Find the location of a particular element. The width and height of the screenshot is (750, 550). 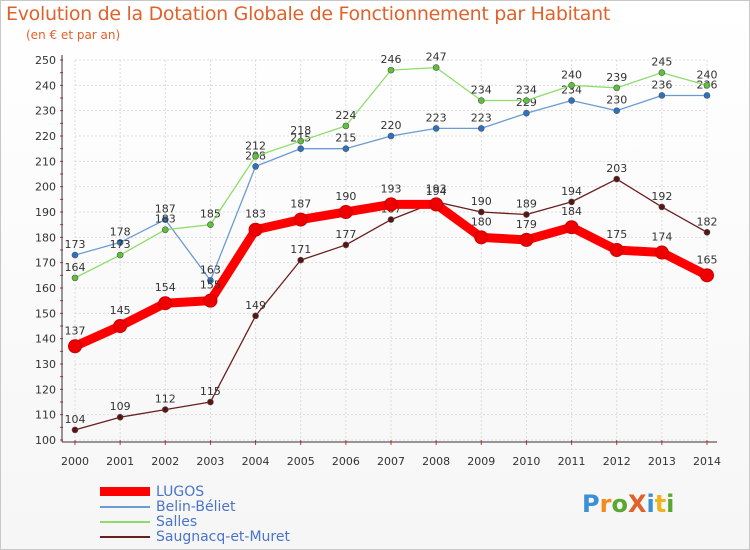

y-tick-label: 220 is located at coordinates (45, 136).